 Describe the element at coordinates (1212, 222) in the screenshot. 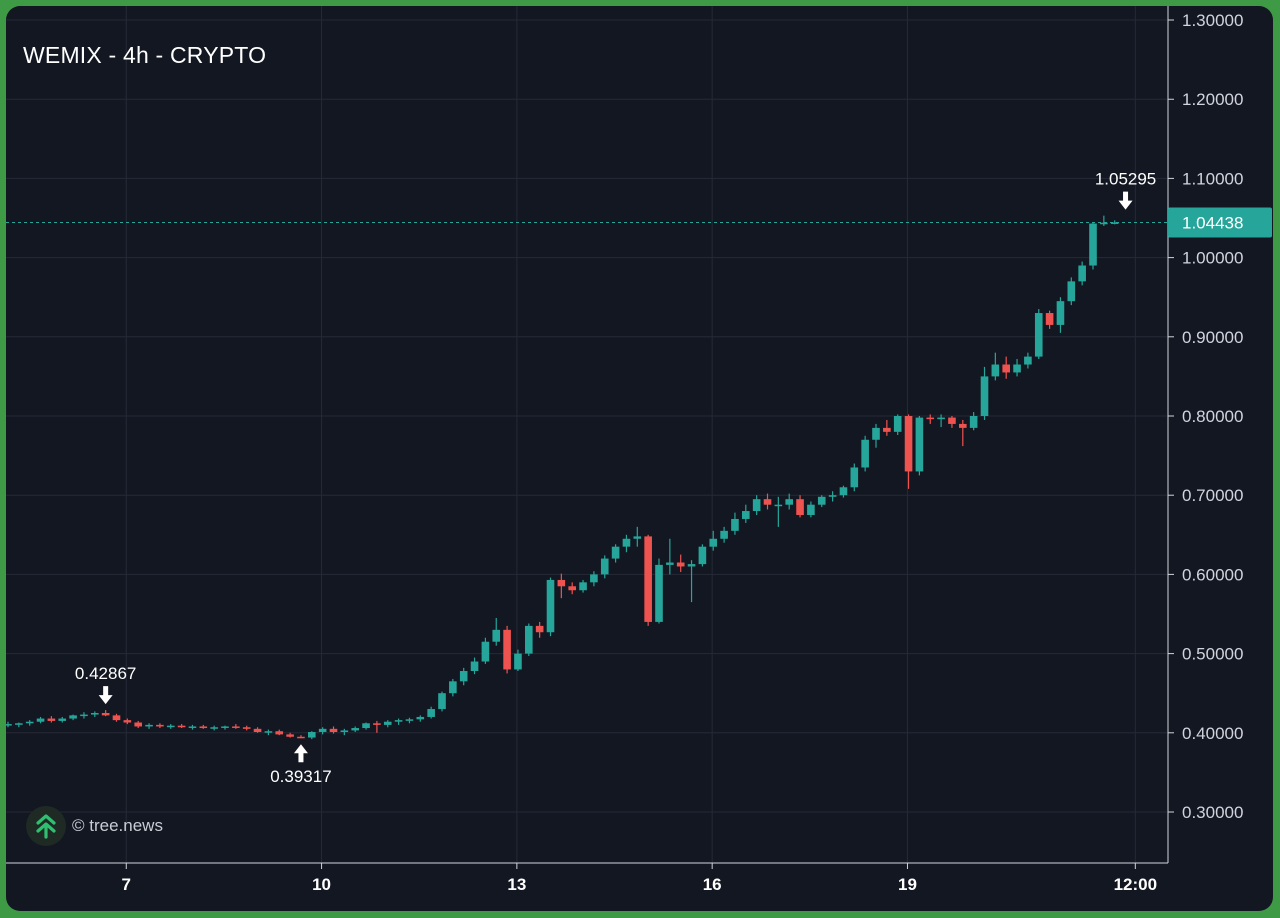

I see `last-price-label: 1.04438` at that location.